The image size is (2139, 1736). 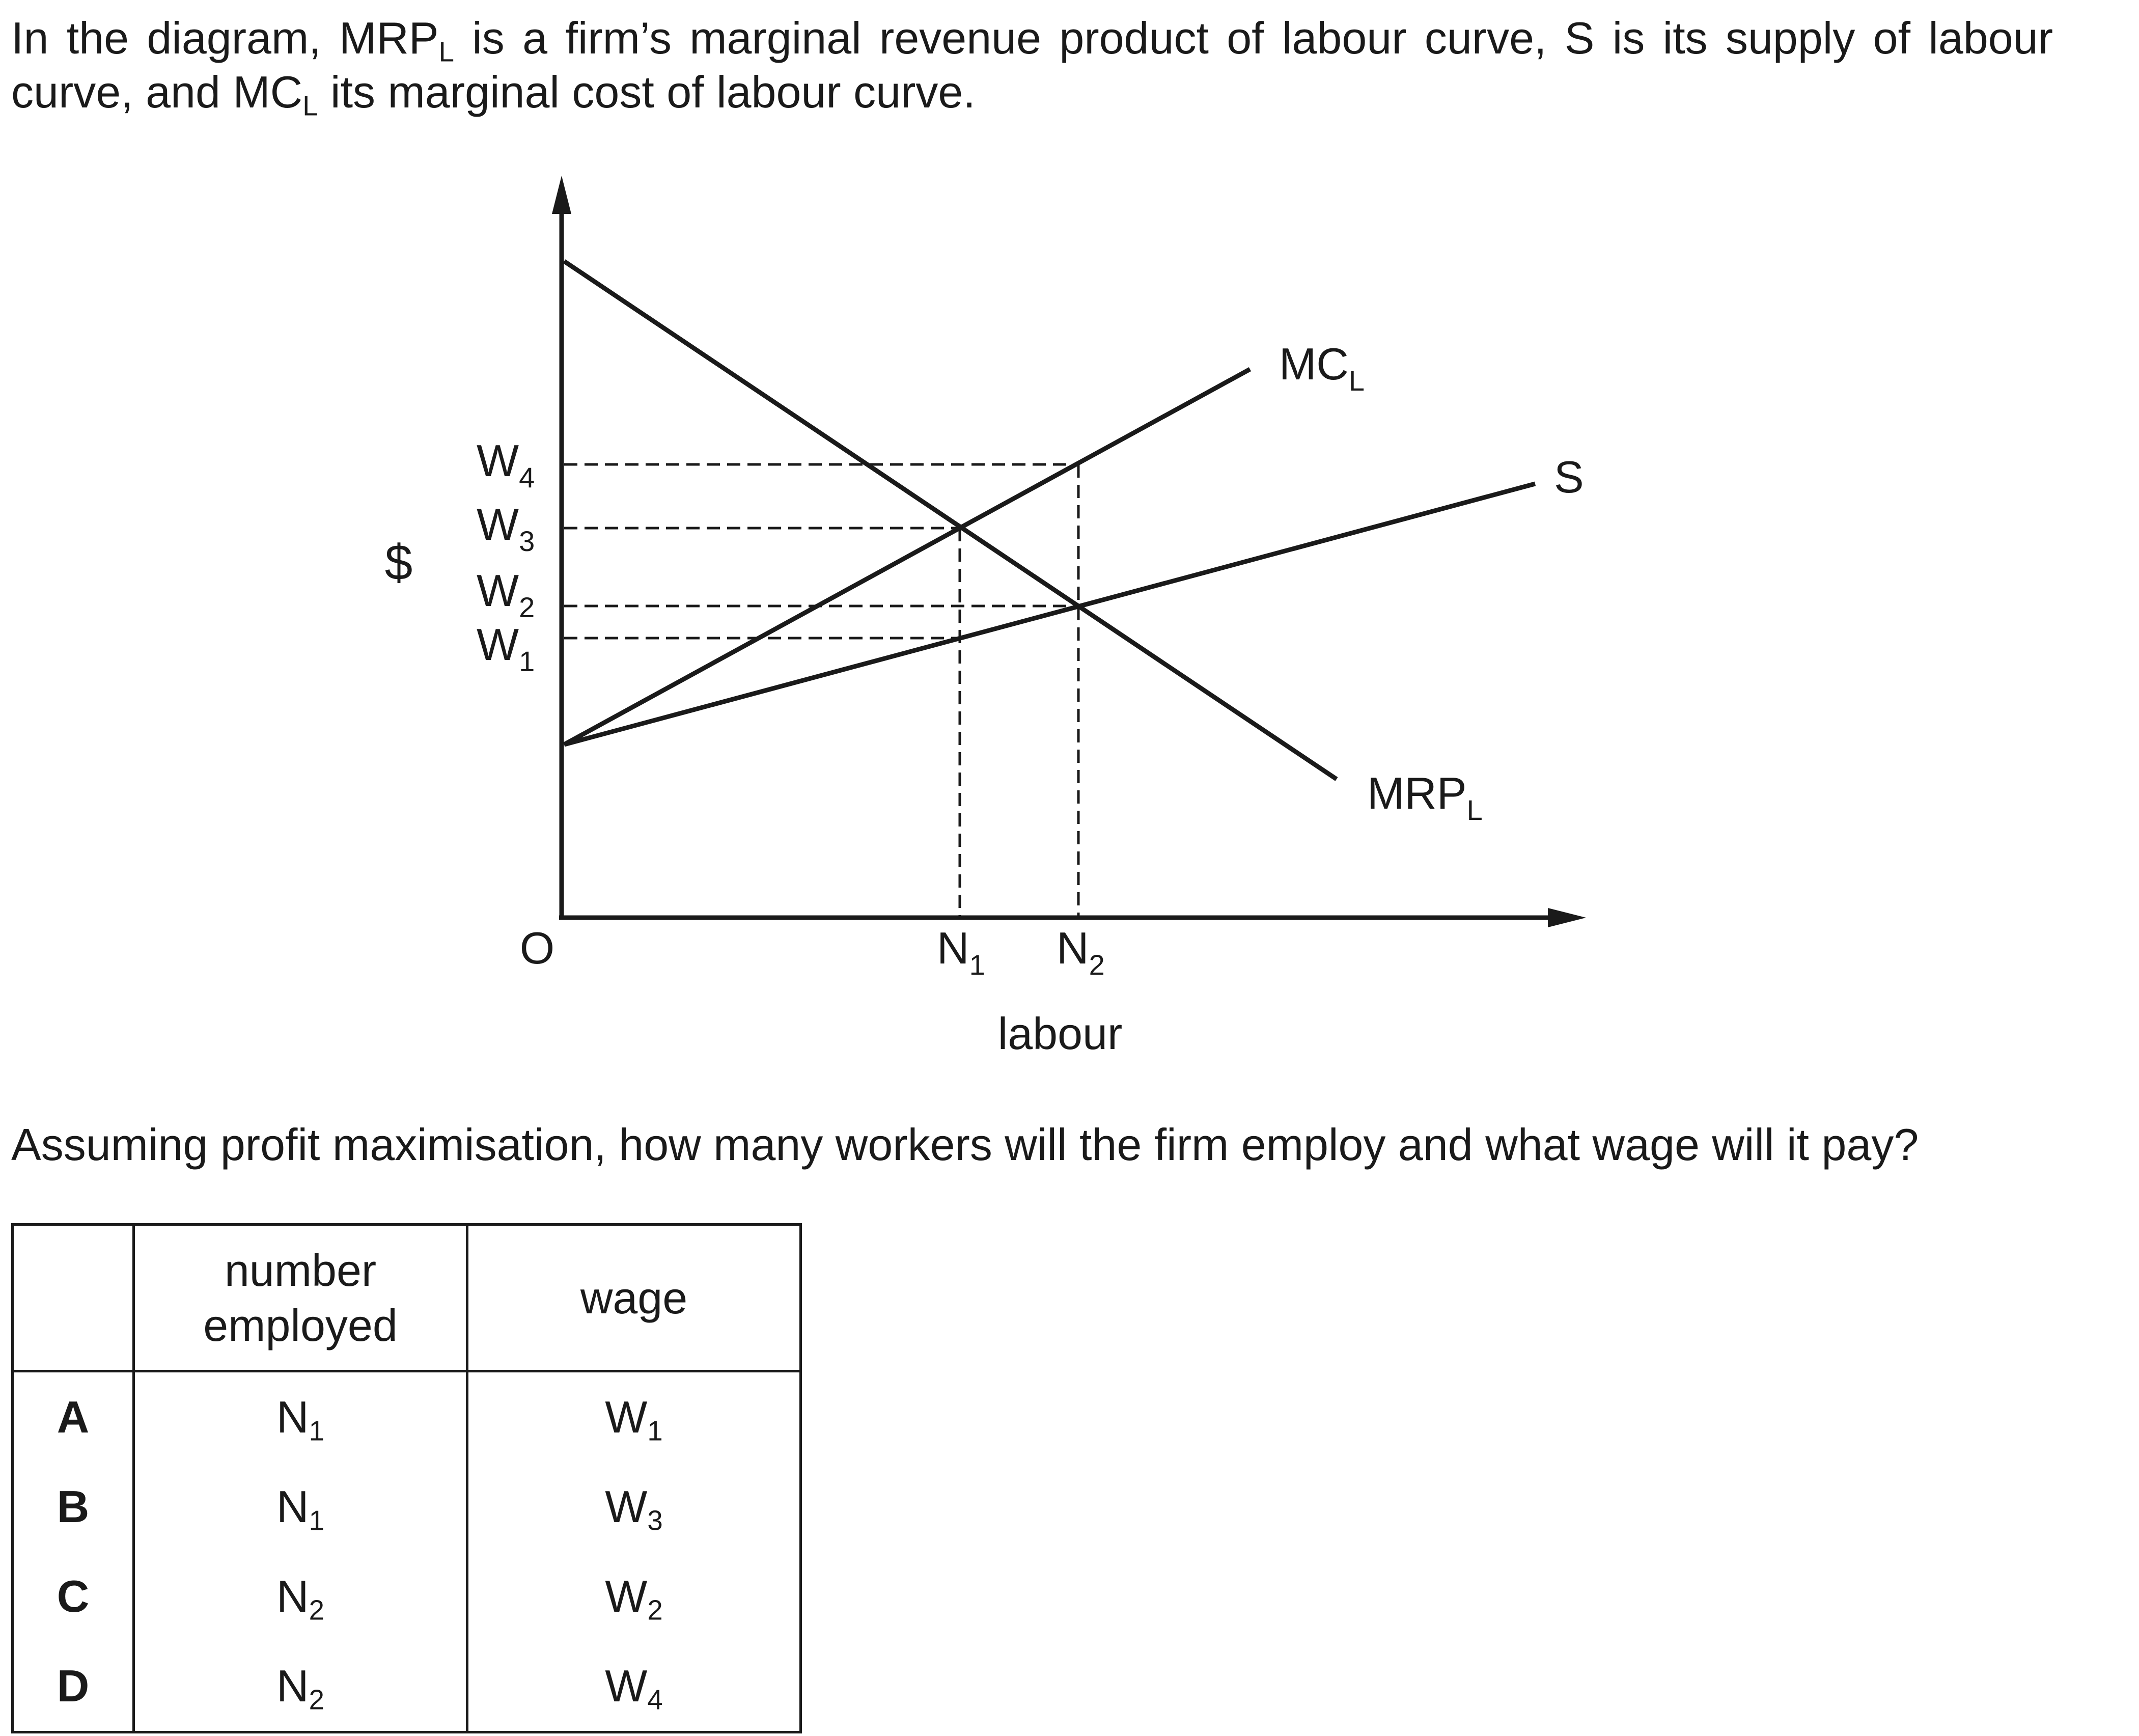 What do you see at coordinates (1417, 793) in the screenshot?
I see `mrpl-label-base: MRP` at bounding box center [1417, 793].